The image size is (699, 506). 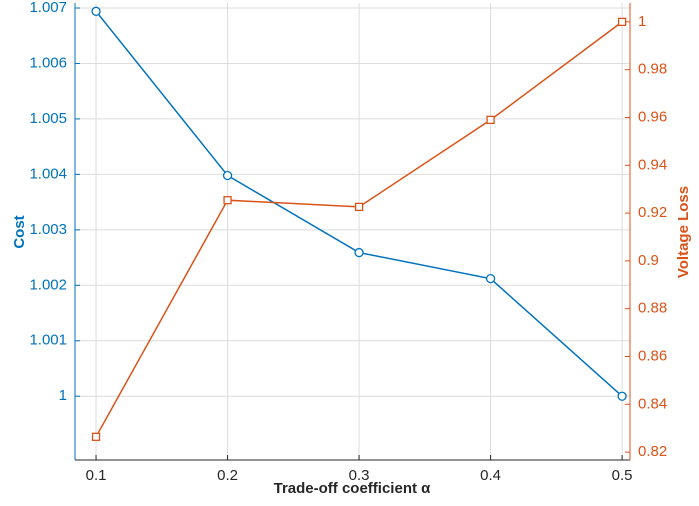 What do you see at coordinates (683, 232) in the screenshot?
I see `y2-axis-label: Voltage Loss` at bounding box center [683, 232].